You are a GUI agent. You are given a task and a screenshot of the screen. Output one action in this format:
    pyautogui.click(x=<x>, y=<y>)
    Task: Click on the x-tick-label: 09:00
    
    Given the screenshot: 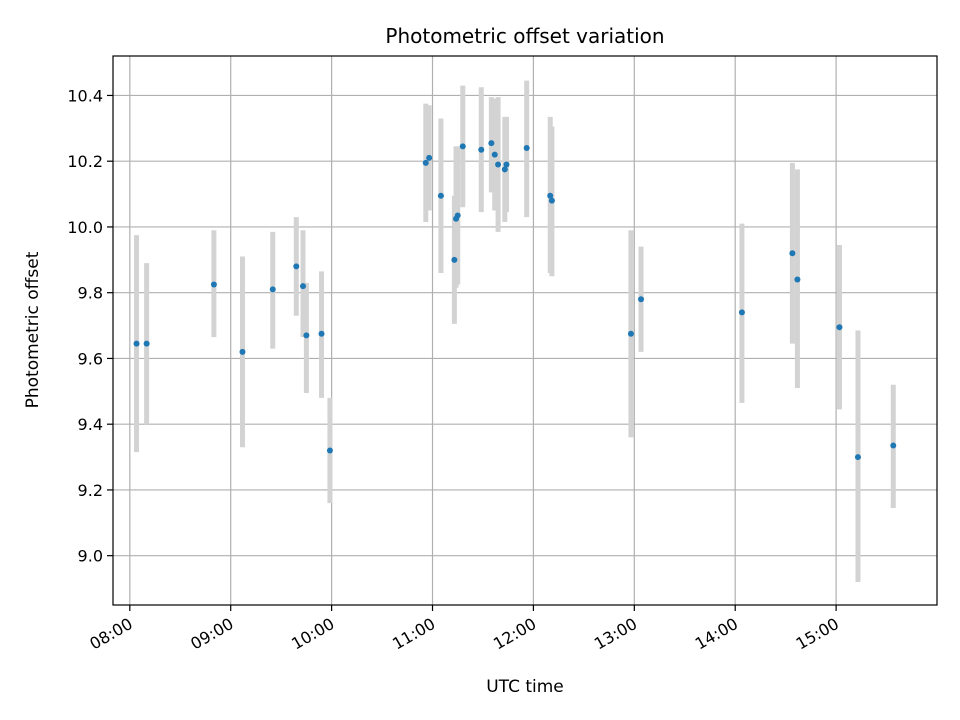 What is the action you would take?
    pyautogui.click(x=211, y=634)
    